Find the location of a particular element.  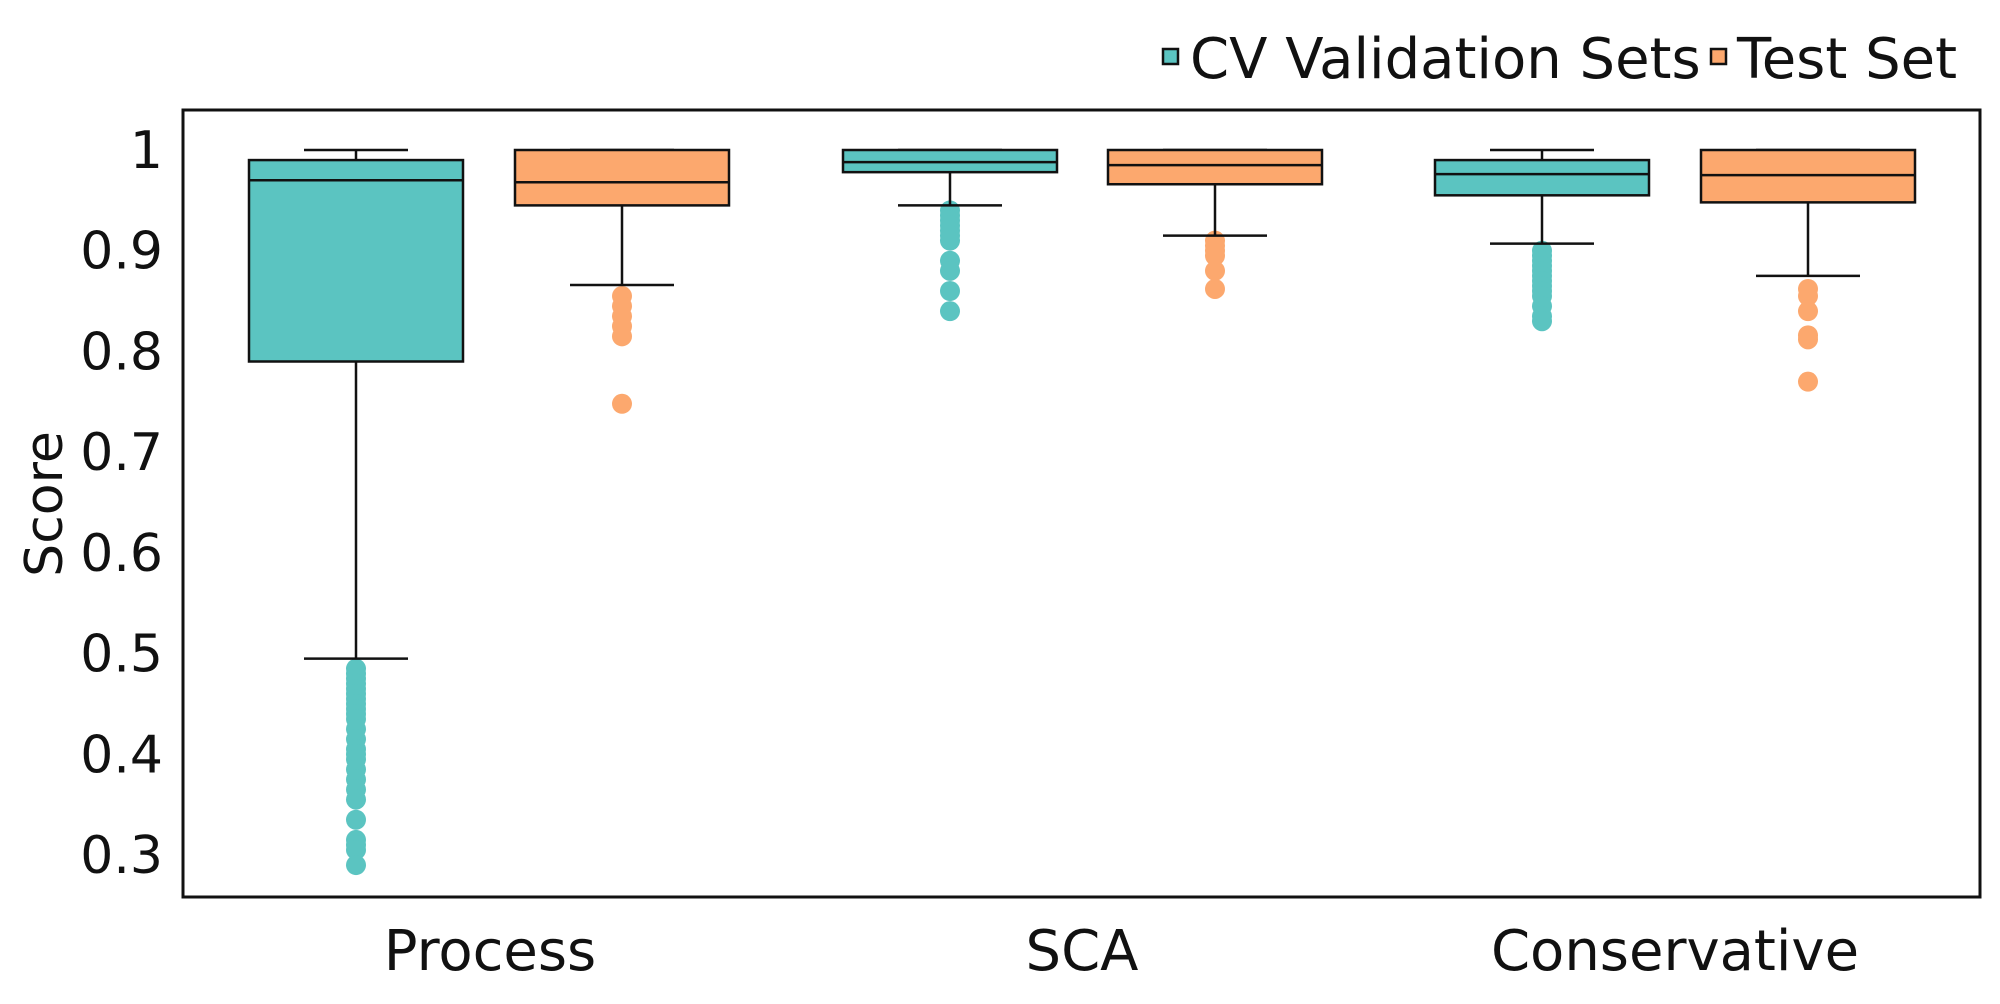

legend-swatch-cv-validation-sets is located at coordinates (1170, 56).